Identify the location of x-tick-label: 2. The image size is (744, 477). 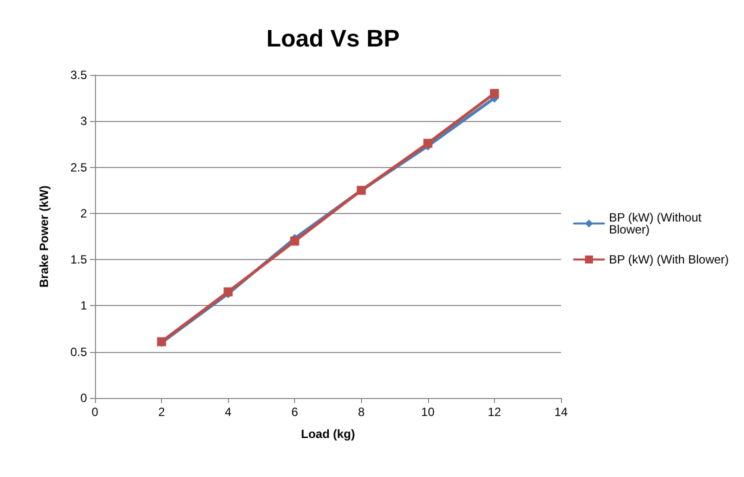
(162, 412).